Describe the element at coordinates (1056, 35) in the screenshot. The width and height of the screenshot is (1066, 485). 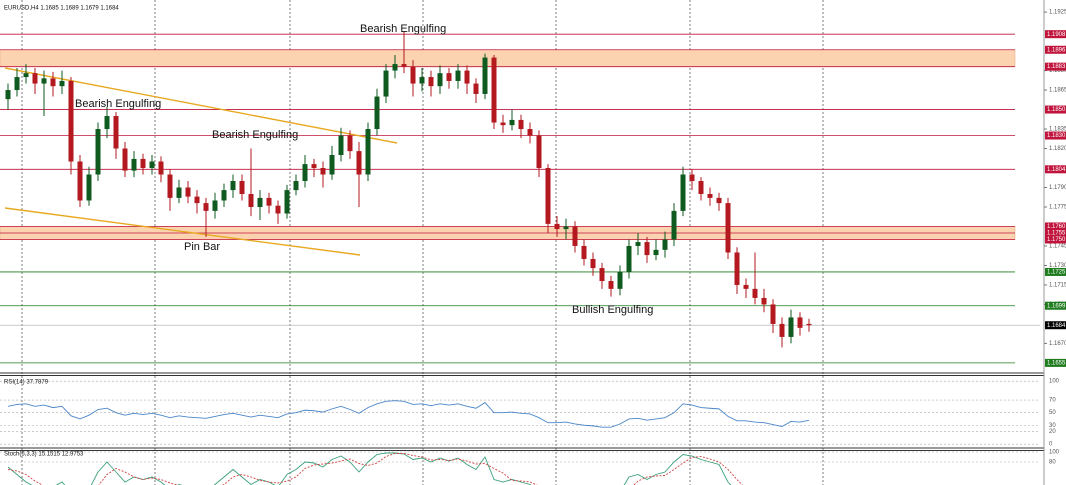
I see `level-label: 1.1908` at that location.